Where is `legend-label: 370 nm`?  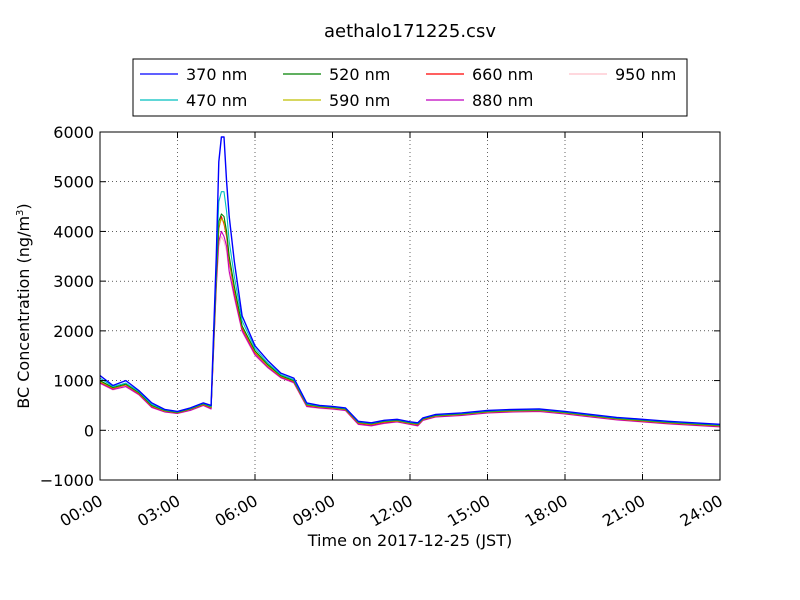
legend-label: 370 nm is located at coordinates (216, 74).